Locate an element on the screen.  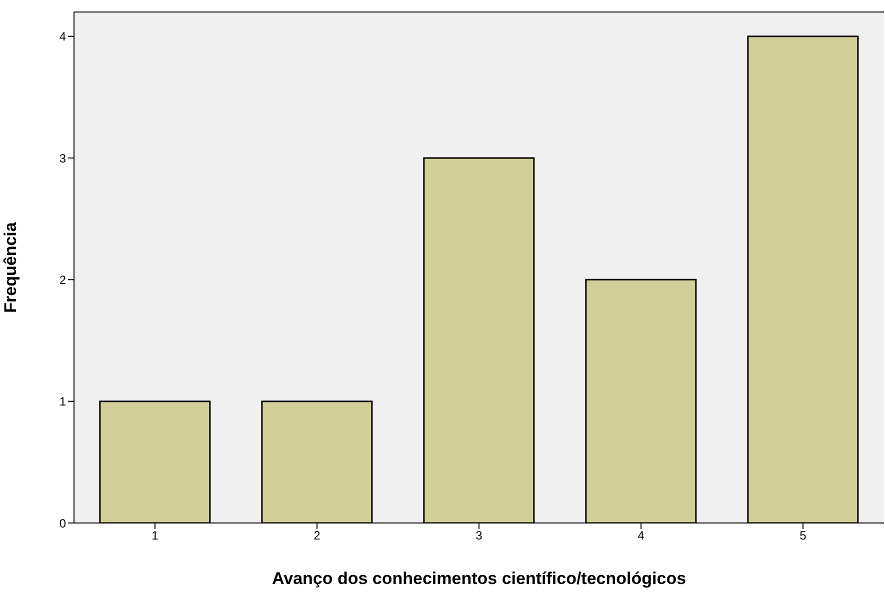
y-tick-label: 3 is located at coordinates (62, 158).